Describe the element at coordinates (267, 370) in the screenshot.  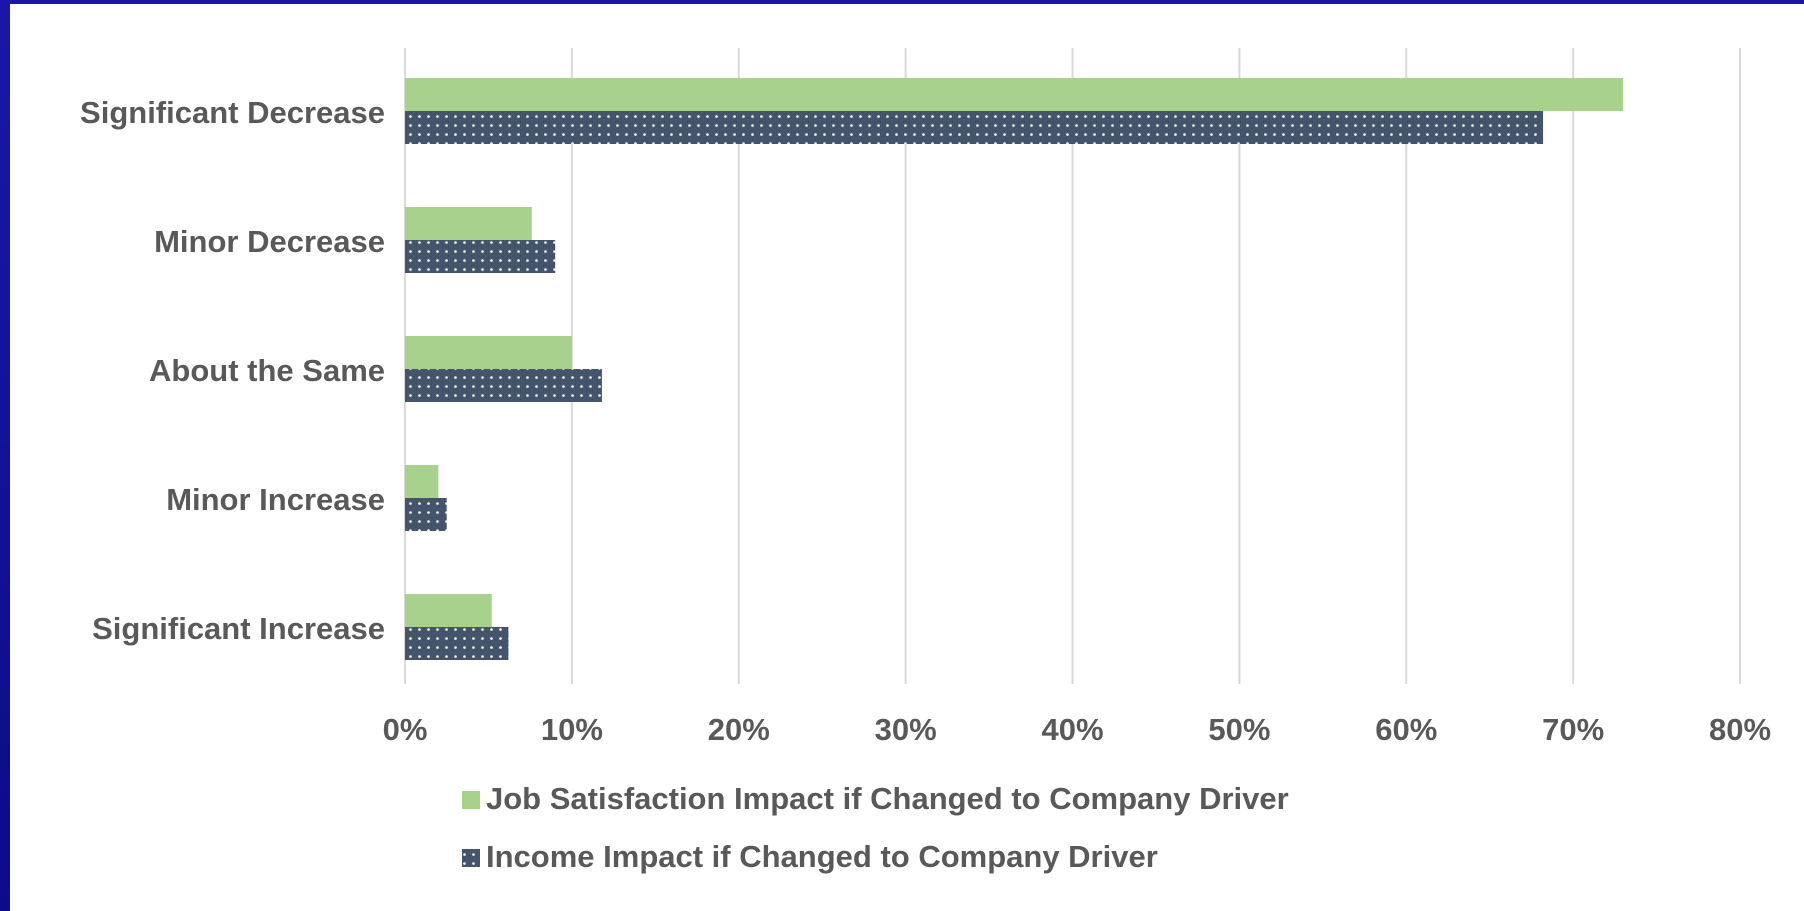
I see `category-label: About the Same` at that location.